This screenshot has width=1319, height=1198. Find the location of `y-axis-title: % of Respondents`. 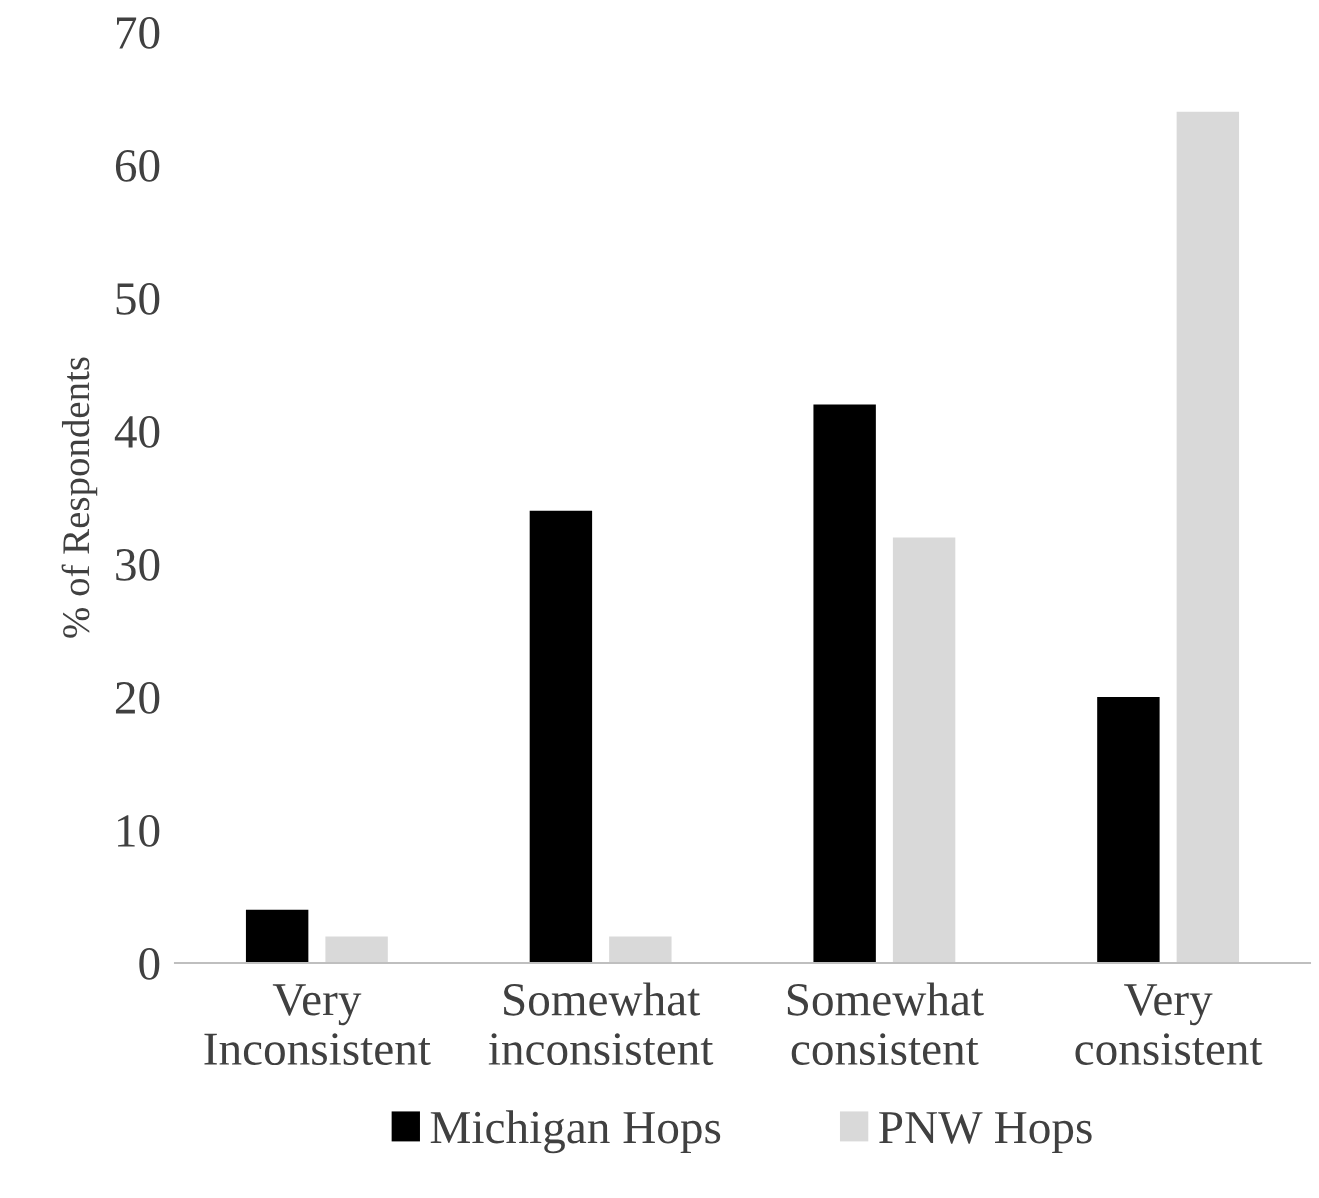

y-axis-title: % of Respondents is located at coordinates (79, 497).